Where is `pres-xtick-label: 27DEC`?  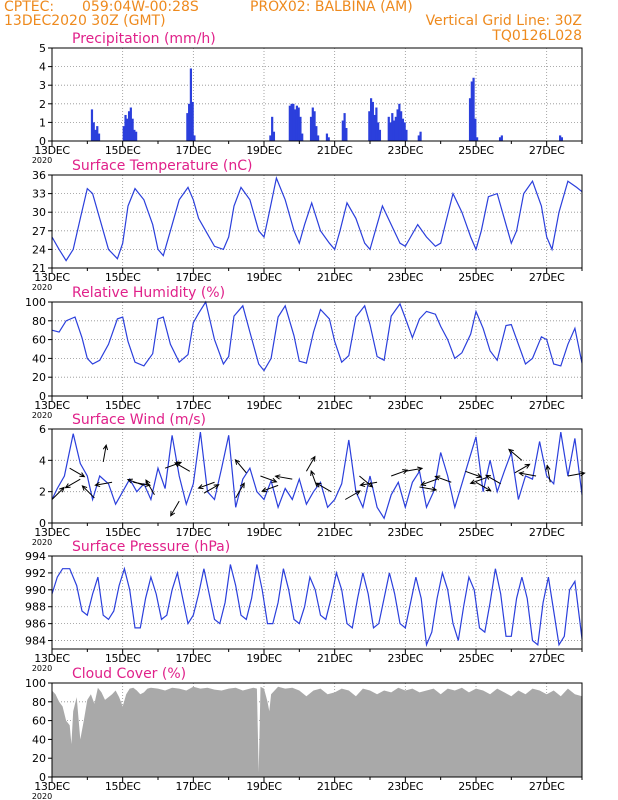
pres-xtick-label: 27DEC is located at coordinates (547, 658).